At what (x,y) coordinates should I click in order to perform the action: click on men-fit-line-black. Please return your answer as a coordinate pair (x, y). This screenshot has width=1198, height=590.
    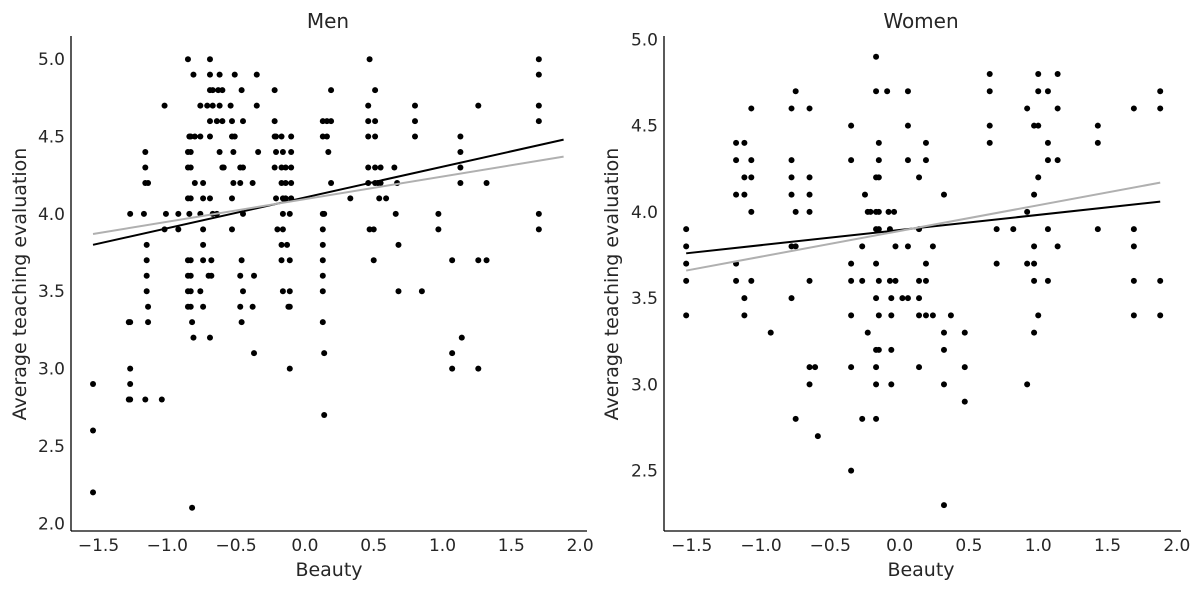
    Looking at the image, I should click on (328, 192).